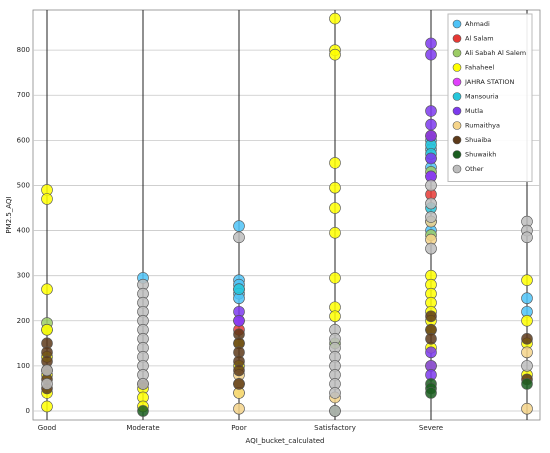  I want to click on y-tick-label: 600, so click(23, 140).